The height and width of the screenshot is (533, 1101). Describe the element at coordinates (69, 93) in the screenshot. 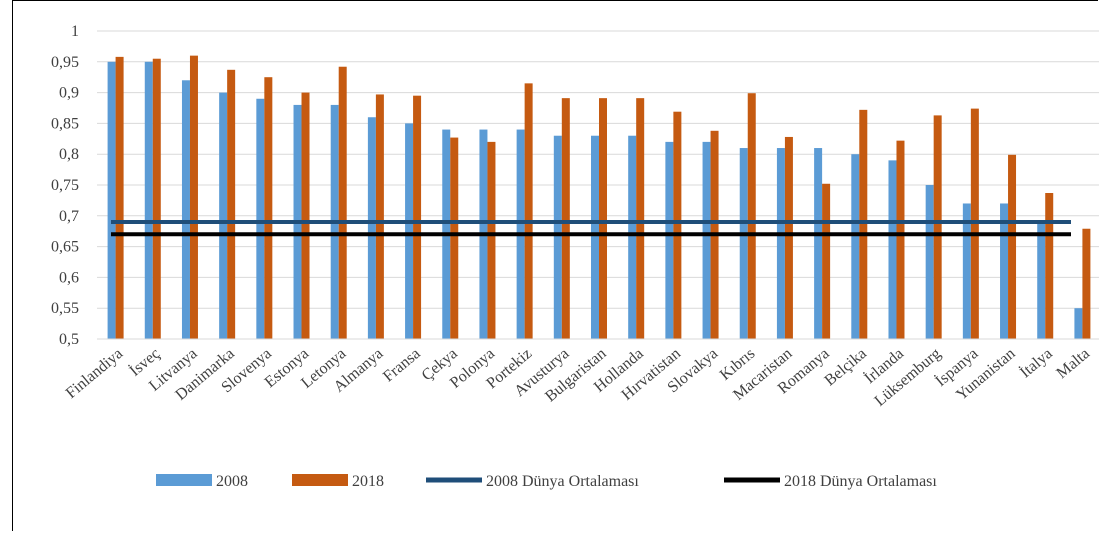

I see `y-tick-label: 0,9` at that location.